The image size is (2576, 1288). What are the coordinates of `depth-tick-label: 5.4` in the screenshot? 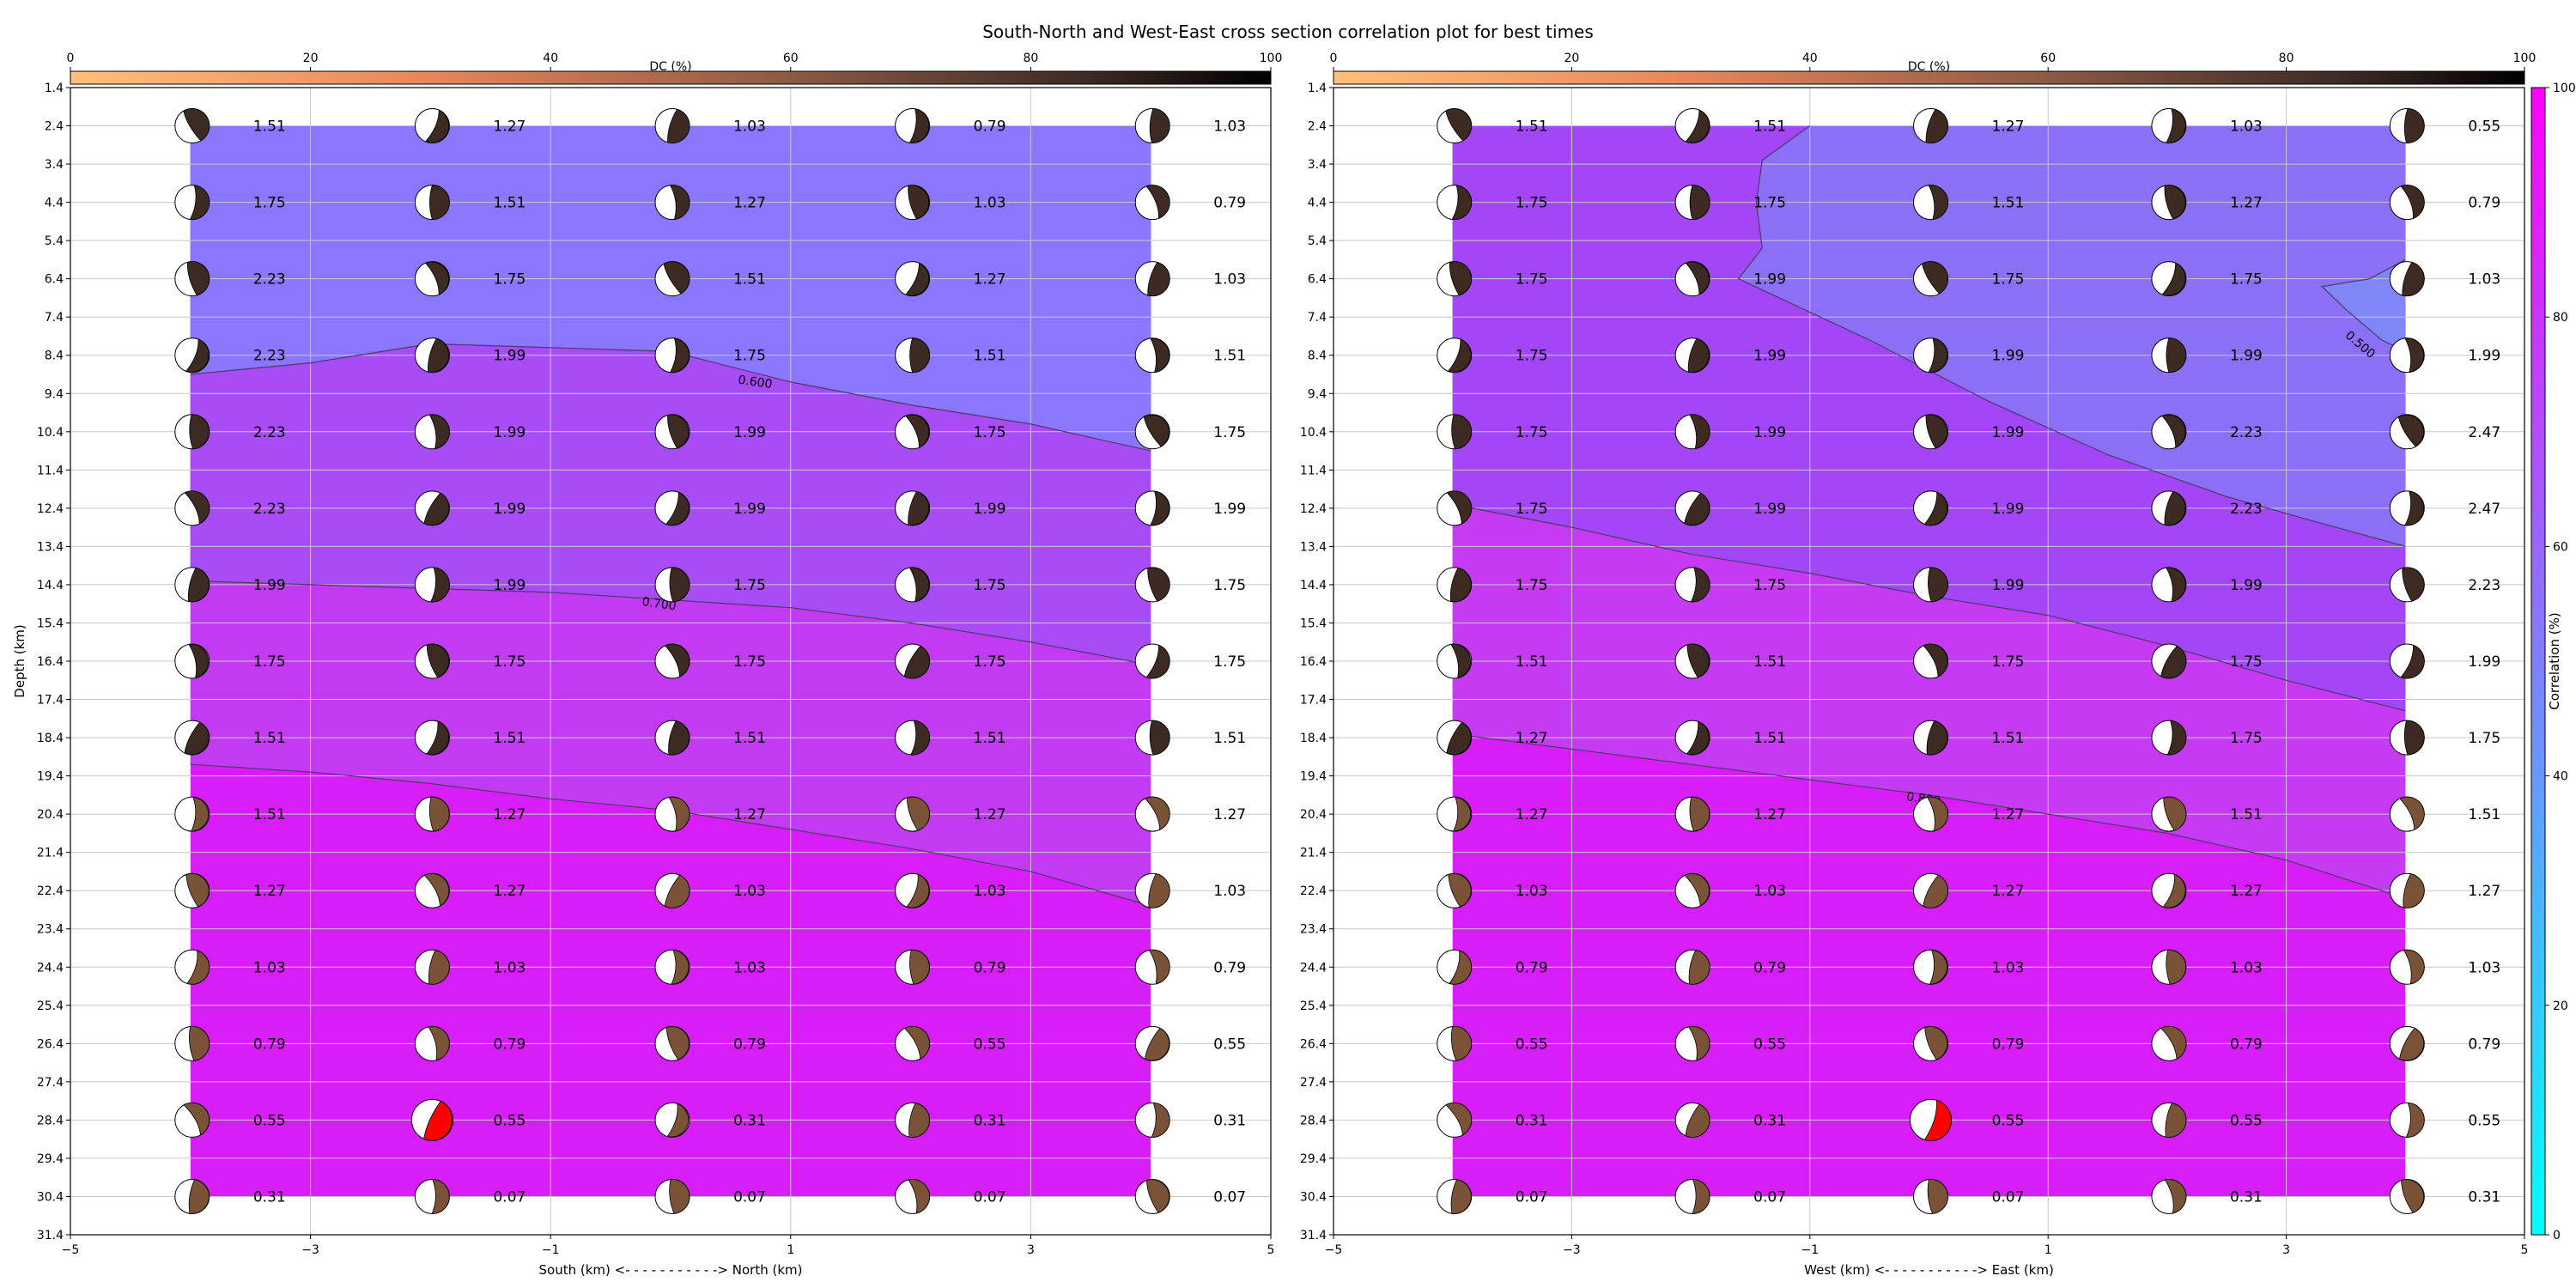 It's located at (1317, 241).